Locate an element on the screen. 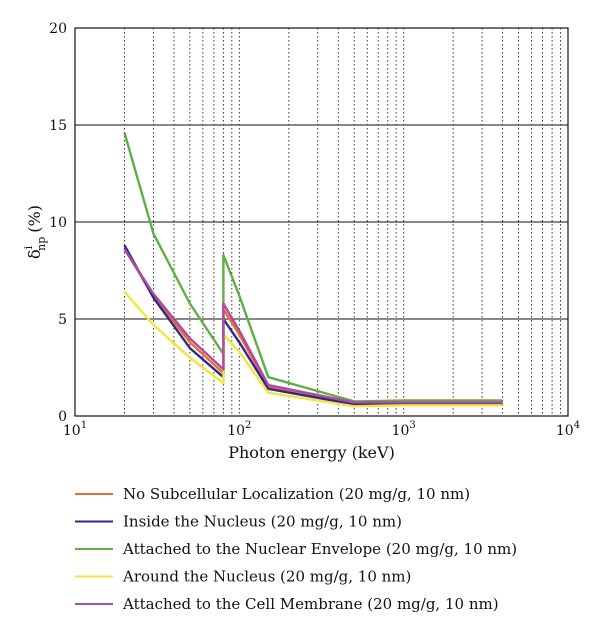  y-axis-title: δinp (%) is located at coordinates (35, 232).